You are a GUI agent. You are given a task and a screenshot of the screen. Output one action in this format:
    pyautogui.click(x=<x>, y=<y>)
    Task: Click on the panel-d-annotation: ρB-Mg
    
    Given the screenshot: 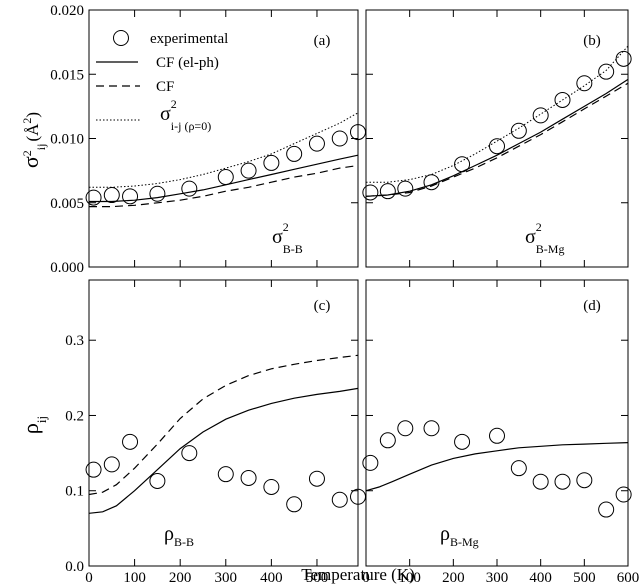 What is the action you would take?
    pyautogui.click(x=459, y=536)
    